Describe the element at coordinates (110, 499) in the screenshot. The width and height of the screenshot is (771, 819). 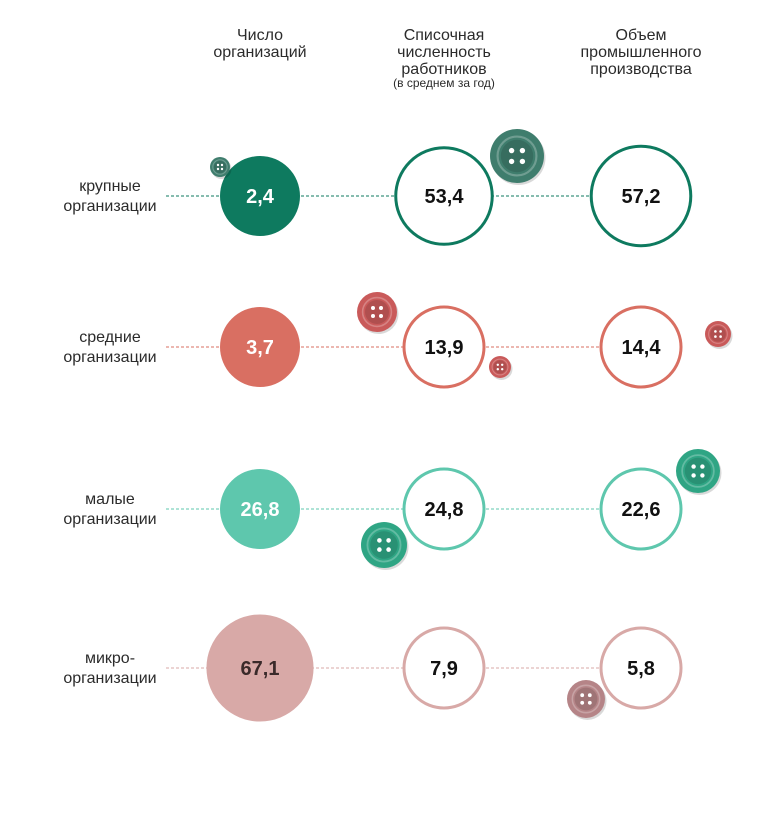
I see `row-label-line: малые` at that location.